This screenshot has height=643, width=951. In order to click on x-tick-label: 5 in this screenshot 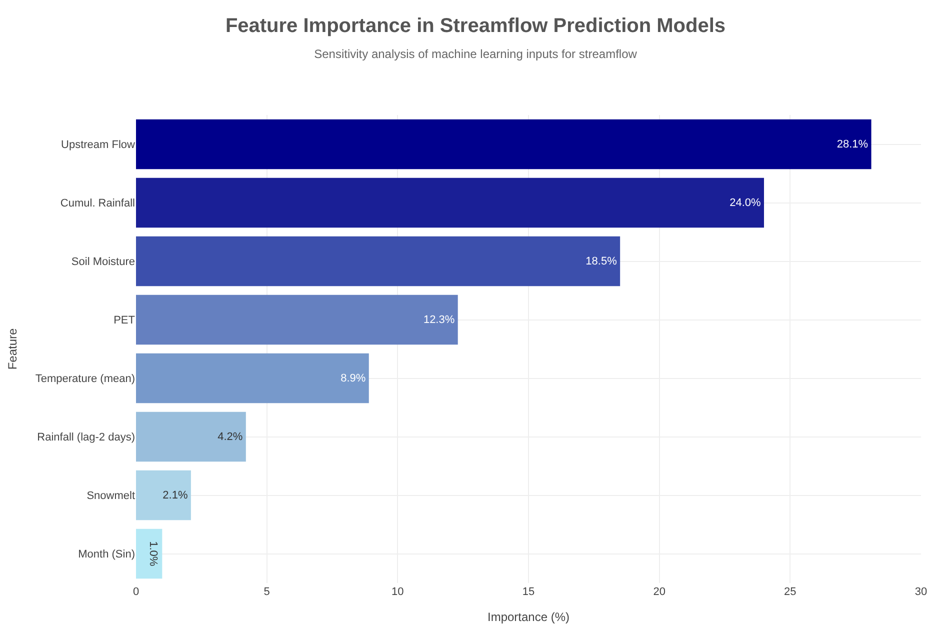, I will do `click(267, 592)`.